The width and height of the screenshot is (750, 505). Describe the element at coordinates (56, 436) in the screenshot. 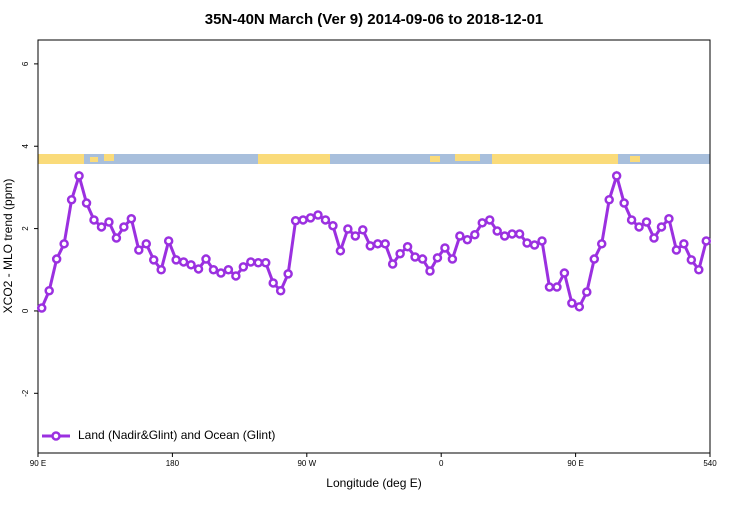

I see `legend-marker` at that location.